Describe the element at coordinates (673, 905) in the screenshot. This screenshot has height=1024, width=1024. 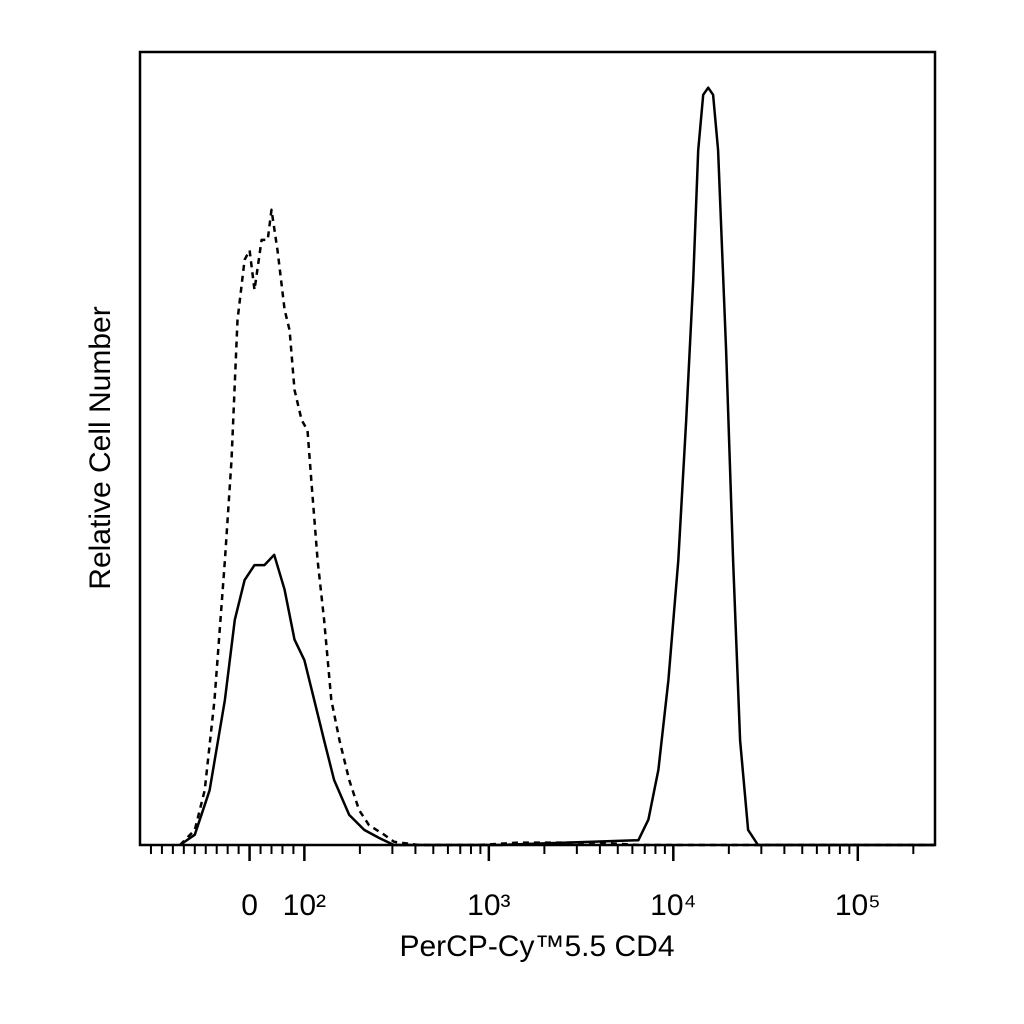
I see `x-tick-label: 10⁴` at that location.